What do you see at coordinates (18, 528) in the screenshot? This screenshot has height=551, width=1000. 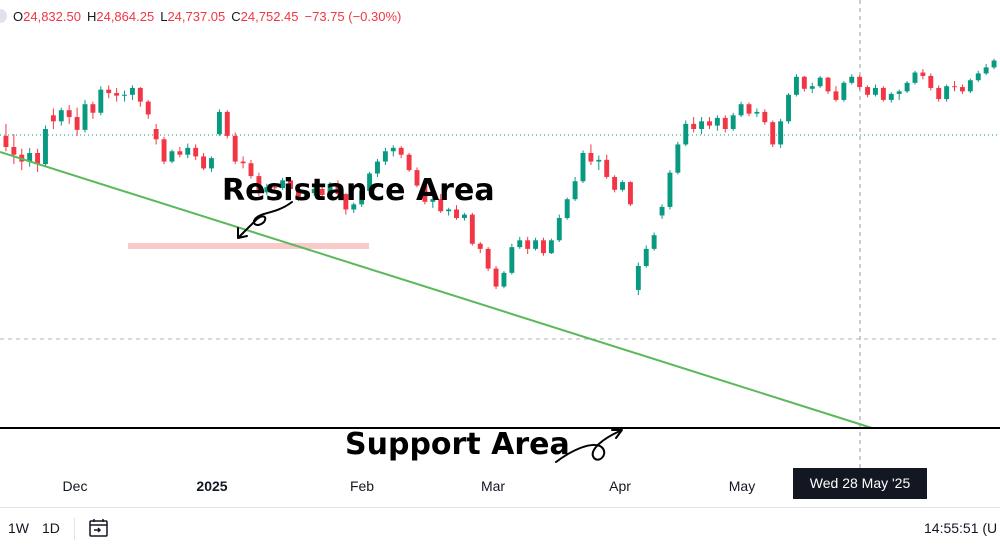 I see `interval-1w-button: 1W` at bounding box center [18, 528].